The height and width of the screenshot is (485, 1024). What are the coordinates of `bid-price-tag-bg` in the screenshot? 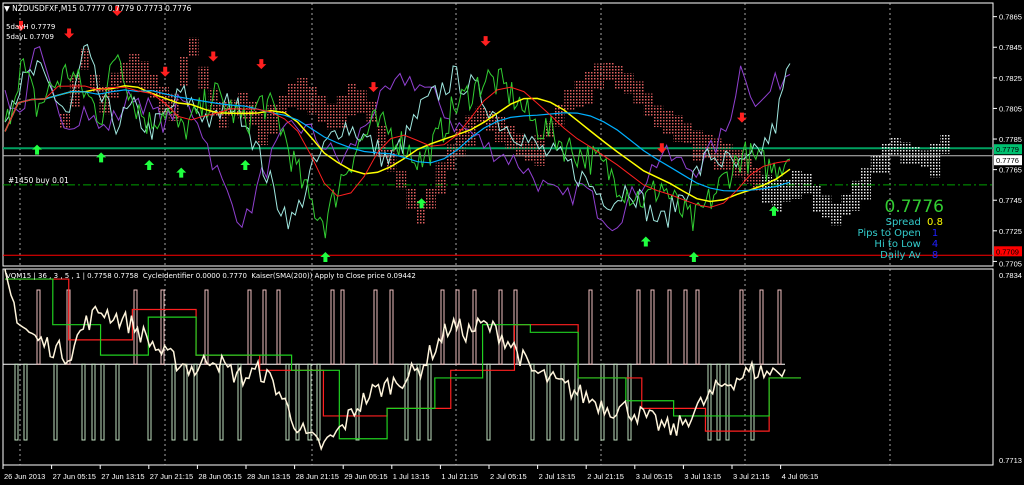 It's located at (1008, 149).